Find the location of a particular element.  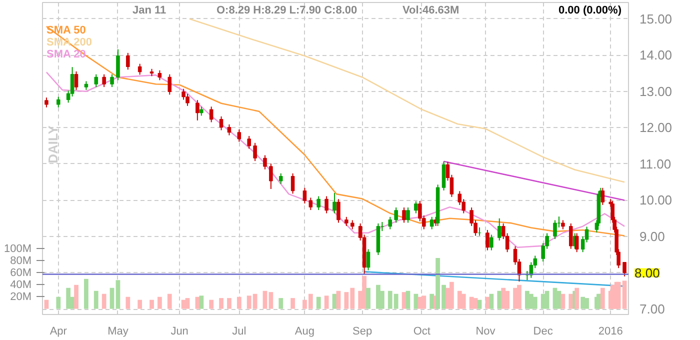

annotation: Jan 11 is located at coordinates (149, 10).